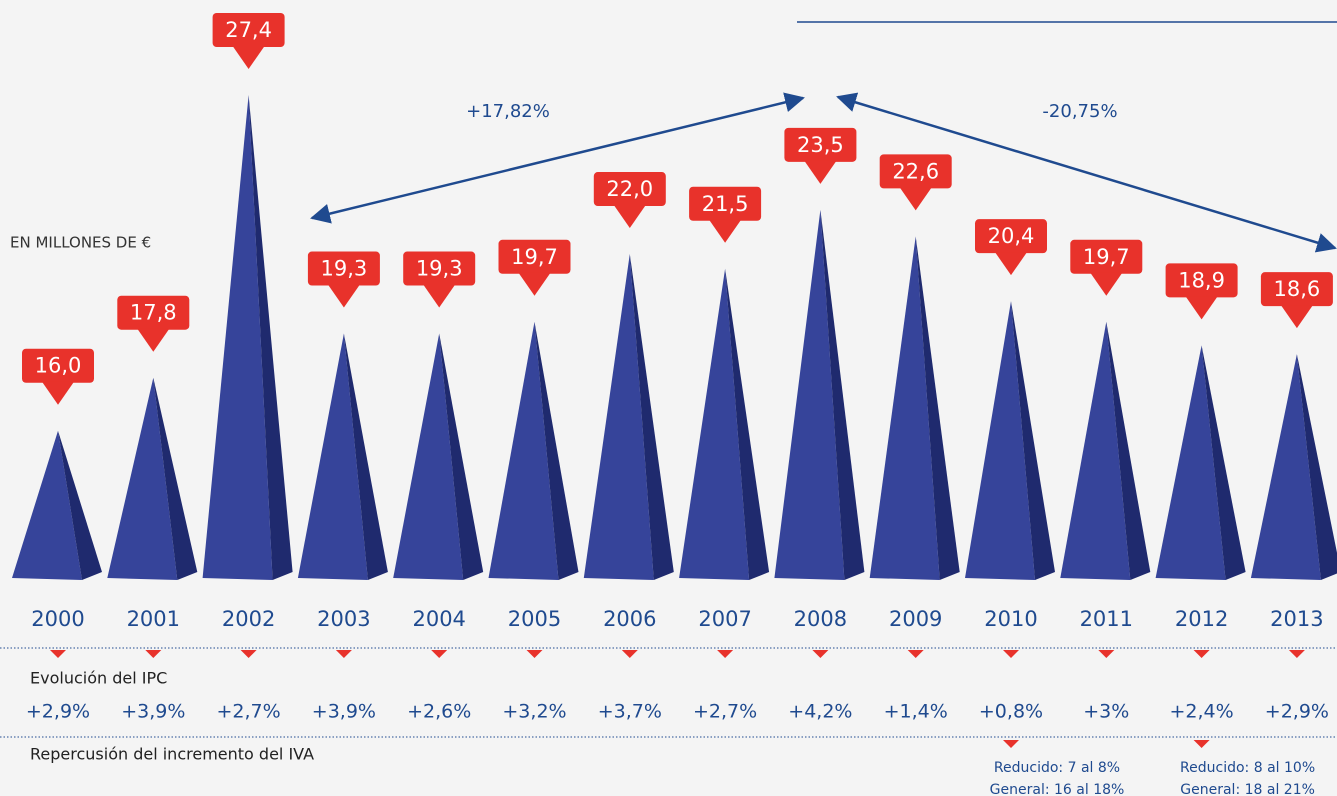 Image resolution: width=1337 pixels, height=796 pixels. I want to click on x-tick-label: 2003, so click(343, 619).